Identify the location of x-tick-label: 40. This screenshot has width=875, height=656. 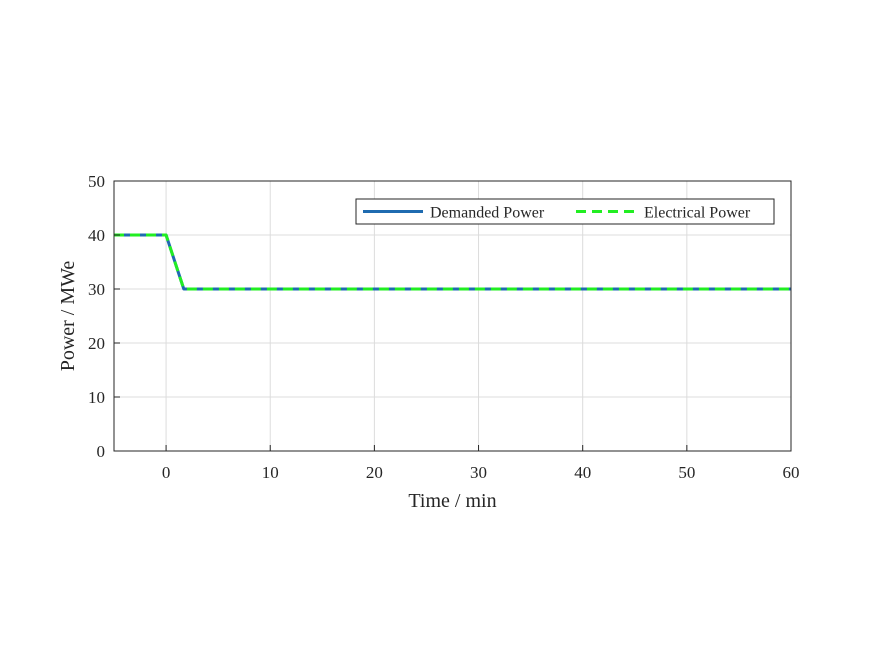
(582, 472).